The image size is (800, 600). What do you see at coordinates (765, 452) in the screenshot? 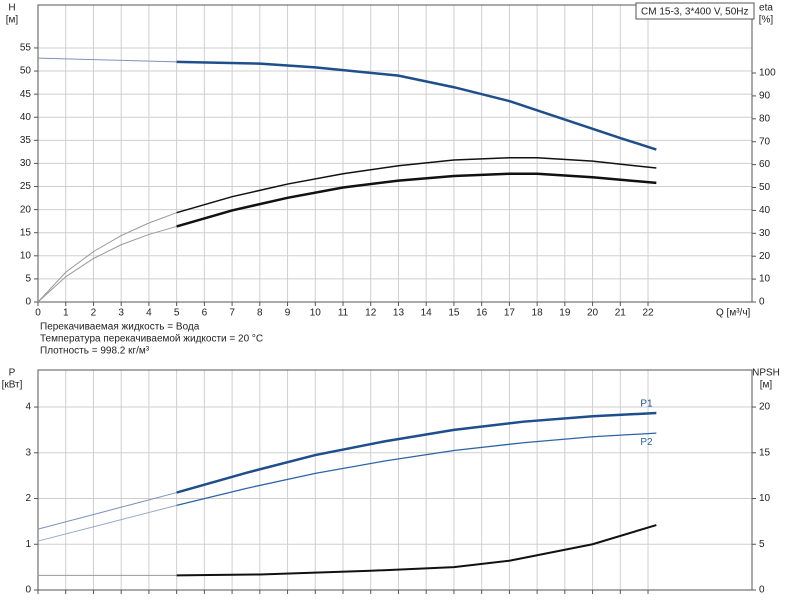
I see `y2-tick-label: 15` at bounding box center [765, 452].